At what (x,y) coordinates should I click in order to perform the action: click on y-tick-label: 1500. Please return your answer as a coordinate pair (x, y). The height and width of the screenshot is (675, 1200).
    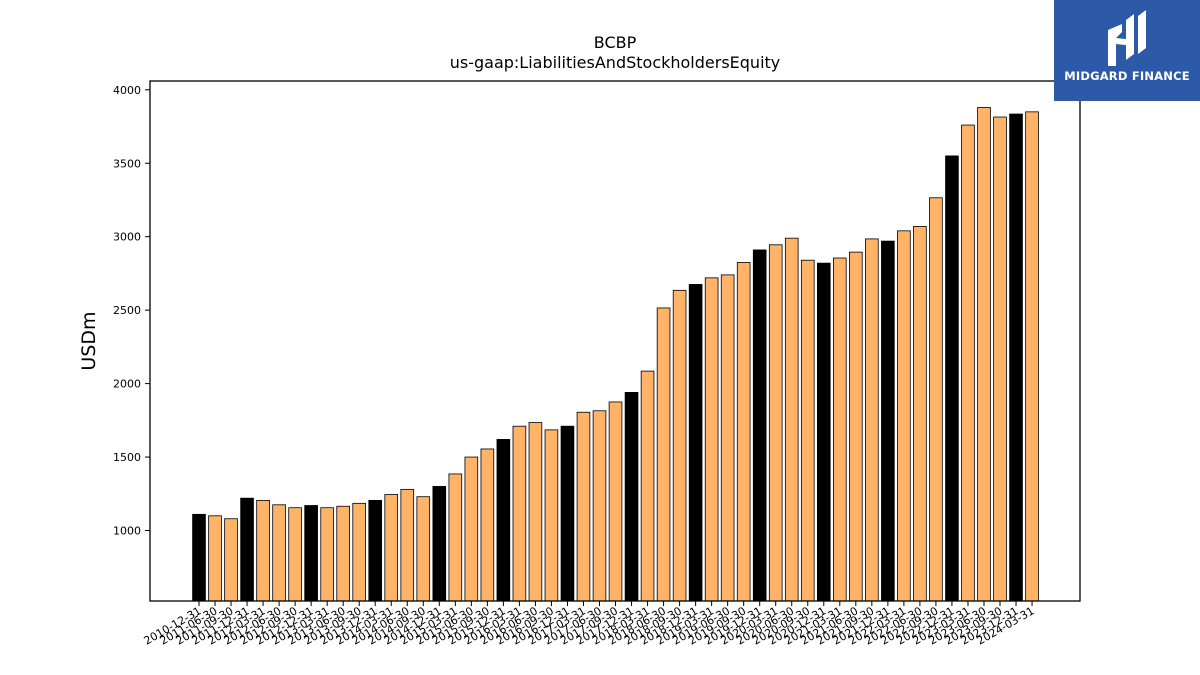
    Looking at the image, I should click on (127, 457).